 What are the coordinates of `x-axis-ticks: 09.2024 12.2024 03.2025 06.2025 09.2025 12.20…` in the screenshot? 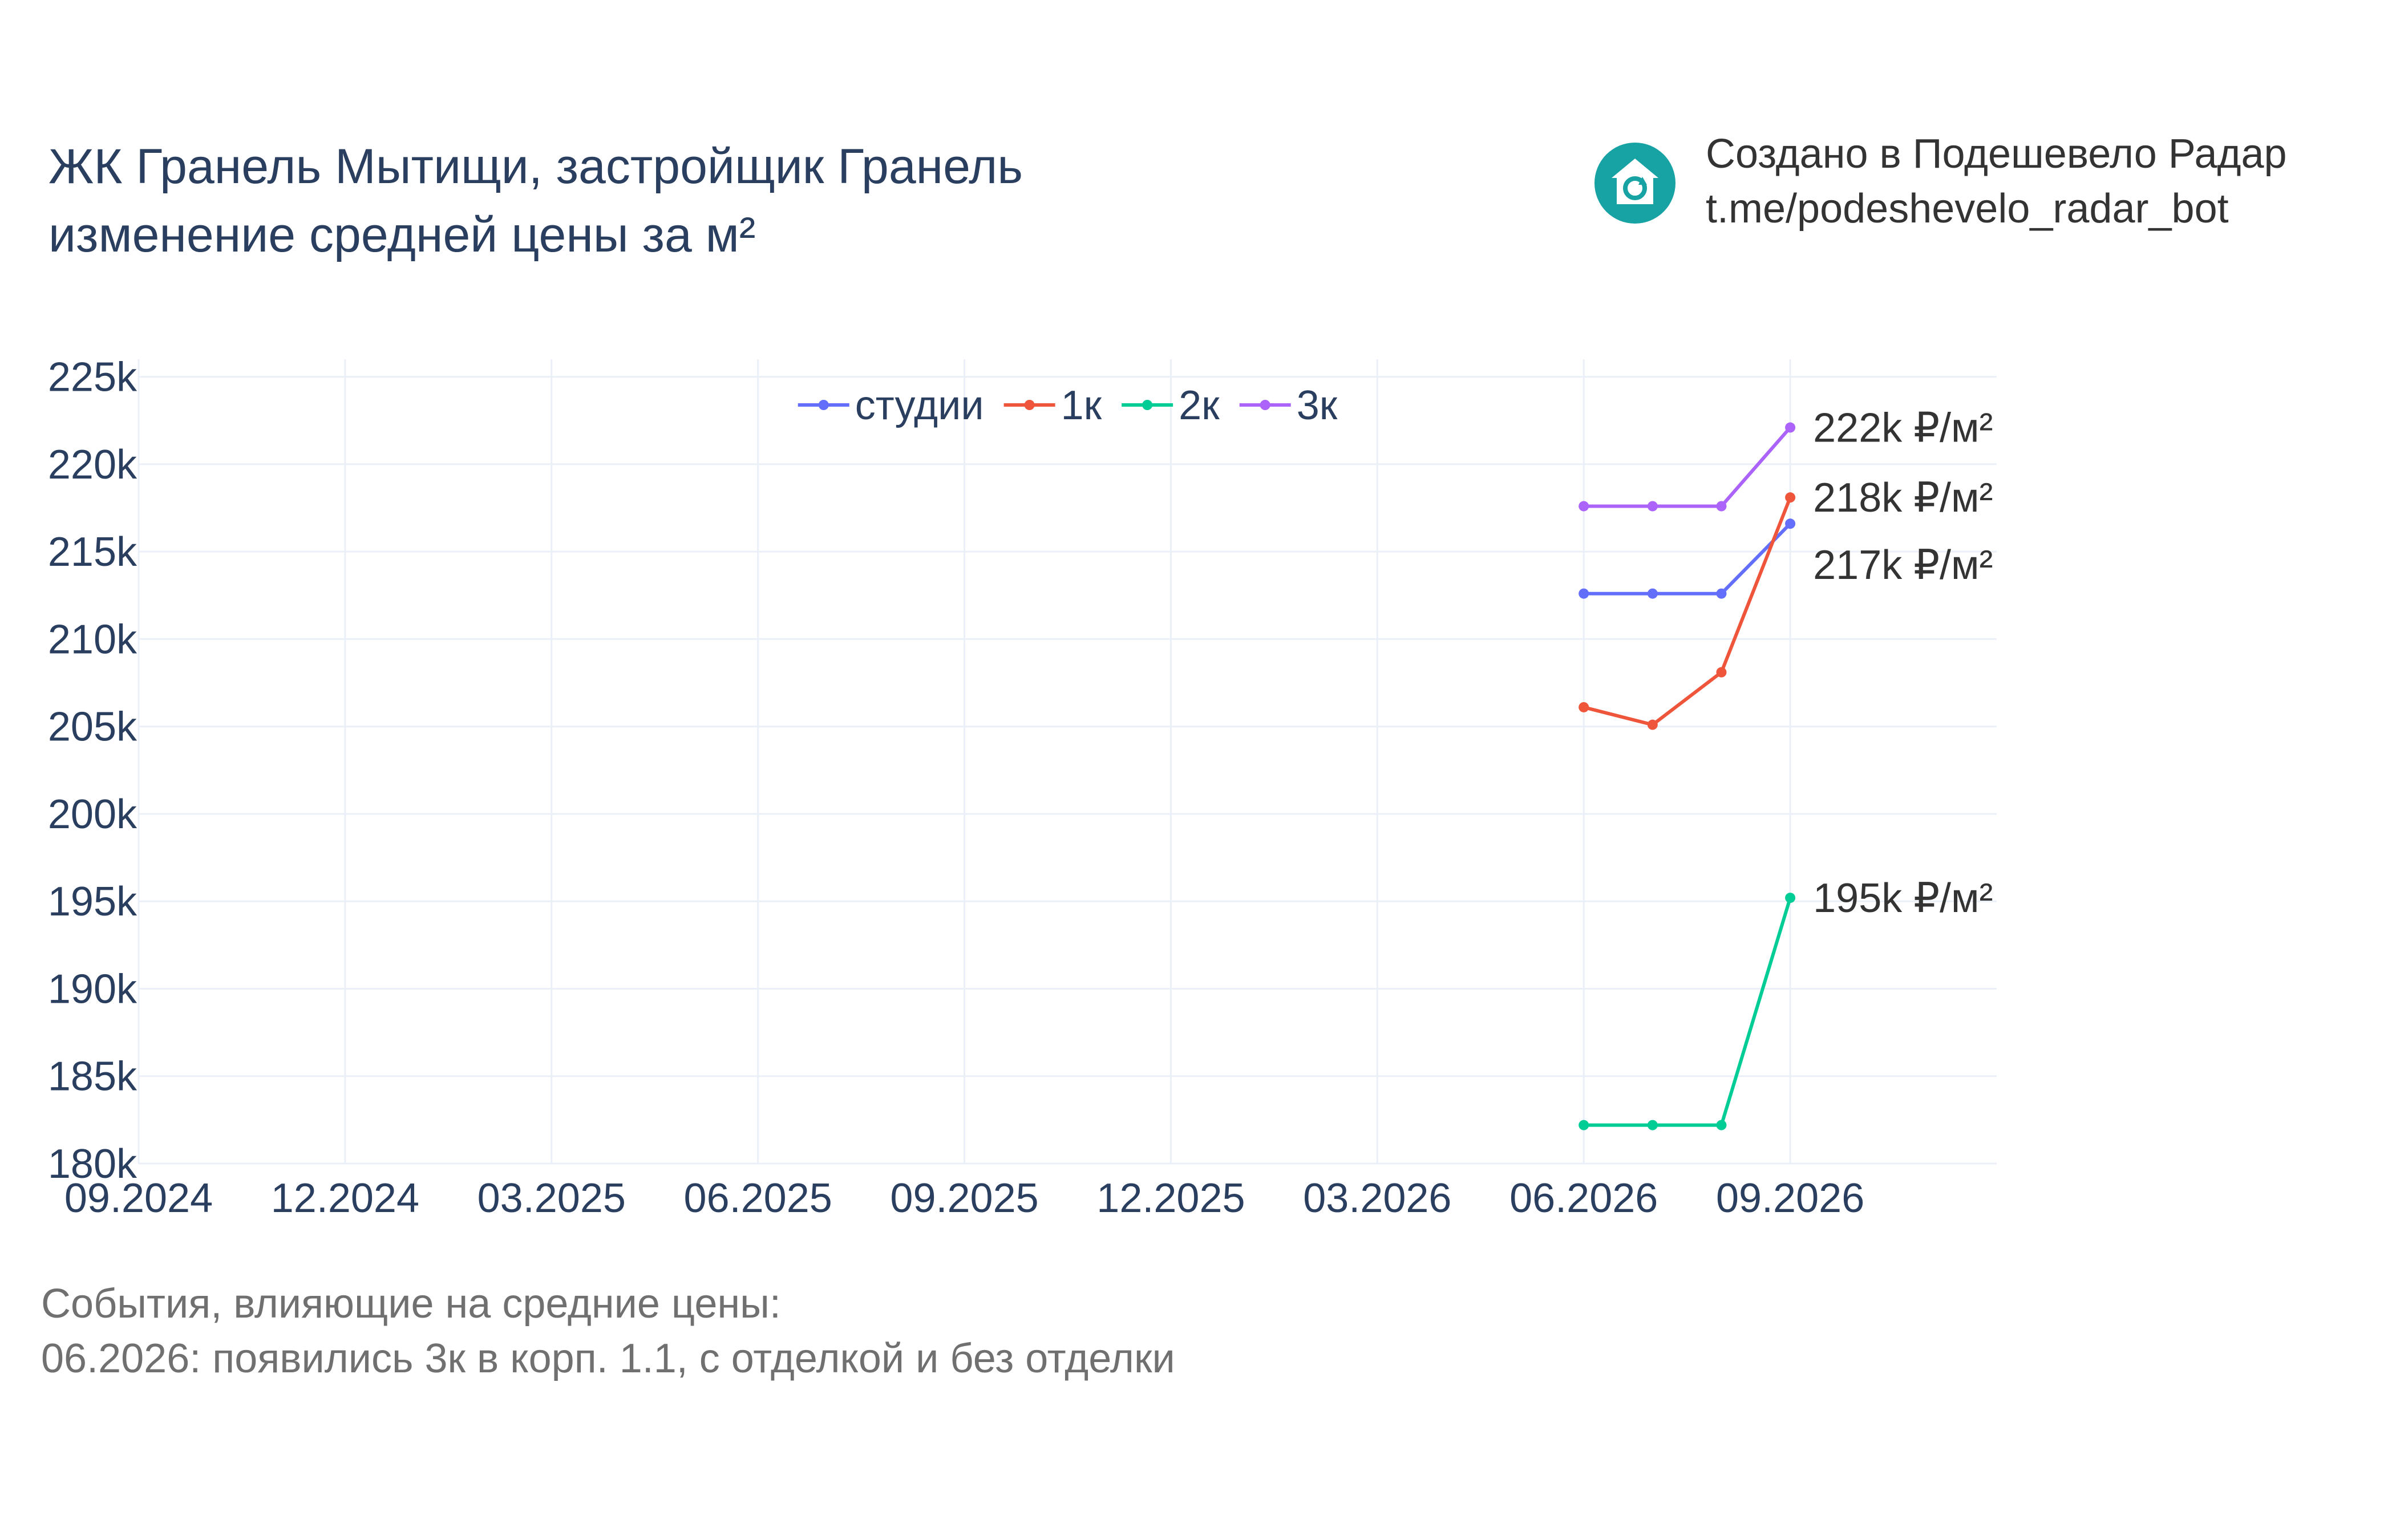 It's located at (964, 1198).